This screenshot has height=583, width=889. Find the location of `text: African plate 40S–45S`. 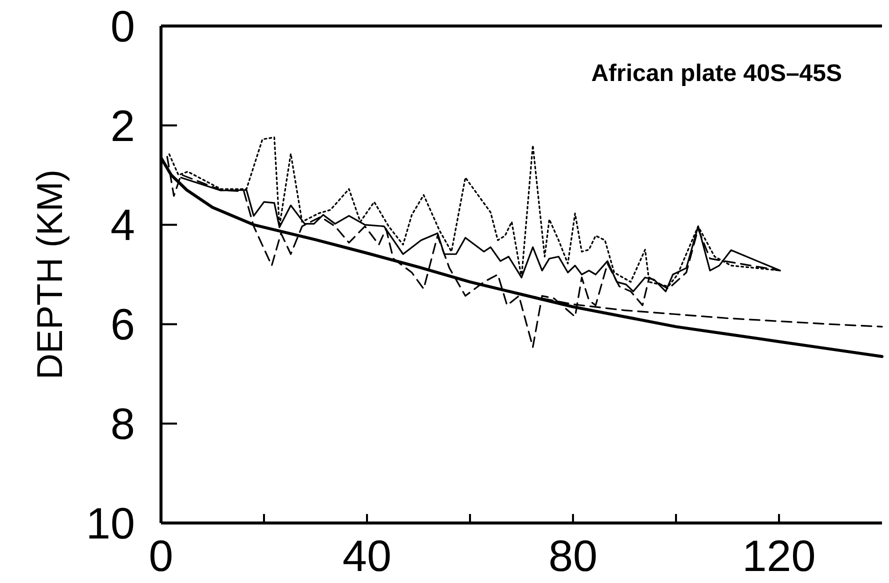

text: African plate 40S–45S is located at coordinates (716, 73).